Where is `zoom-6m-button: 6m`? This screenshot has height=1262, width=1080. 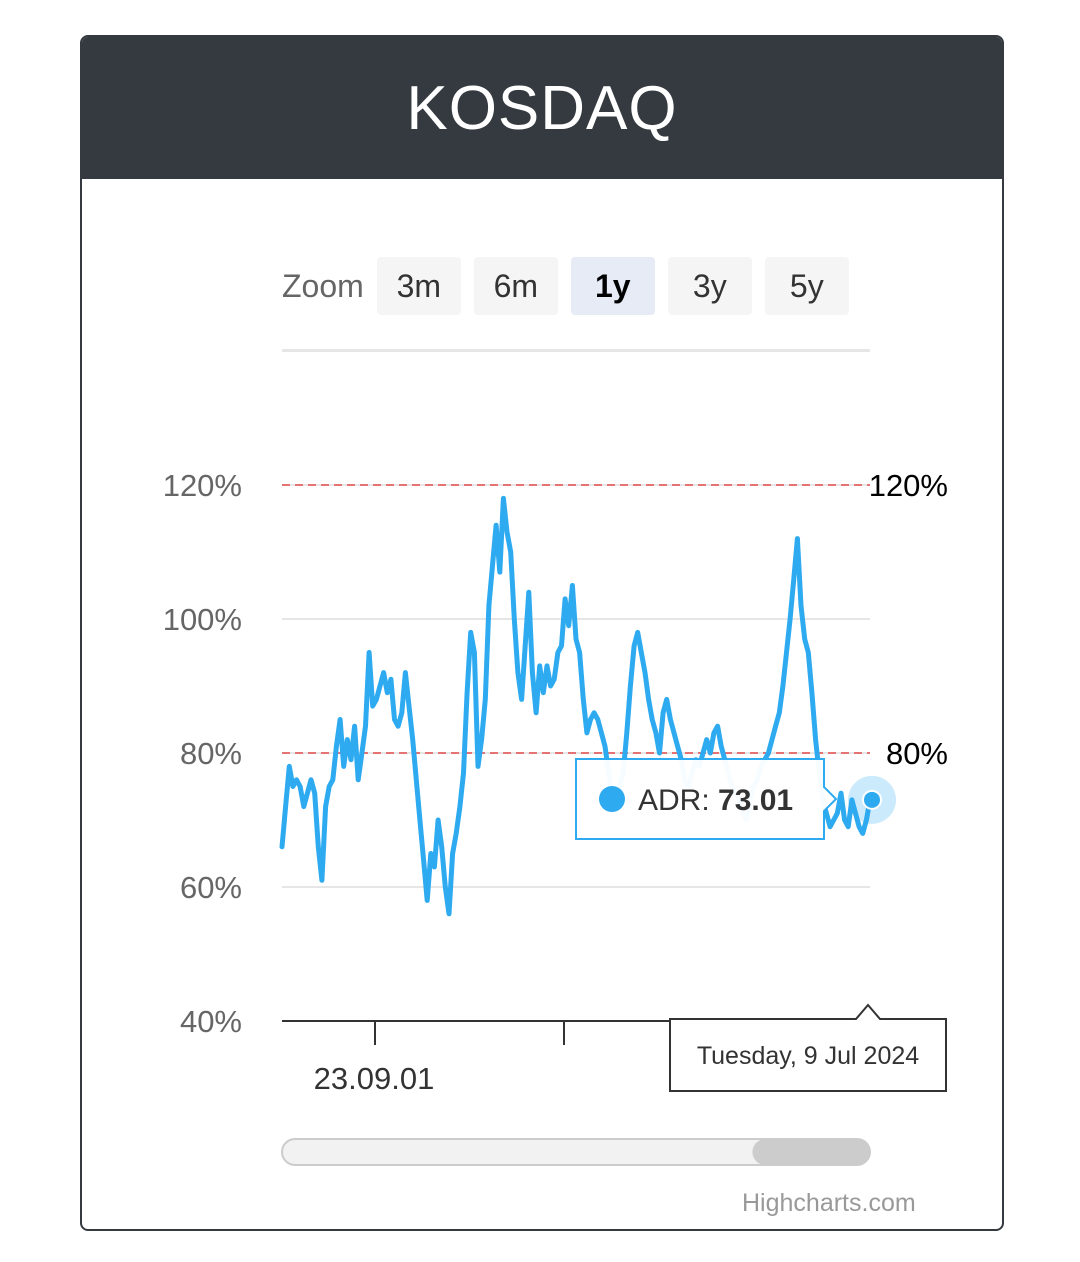
zoom-6m-button: 6m is located at coordinates (515, 286).